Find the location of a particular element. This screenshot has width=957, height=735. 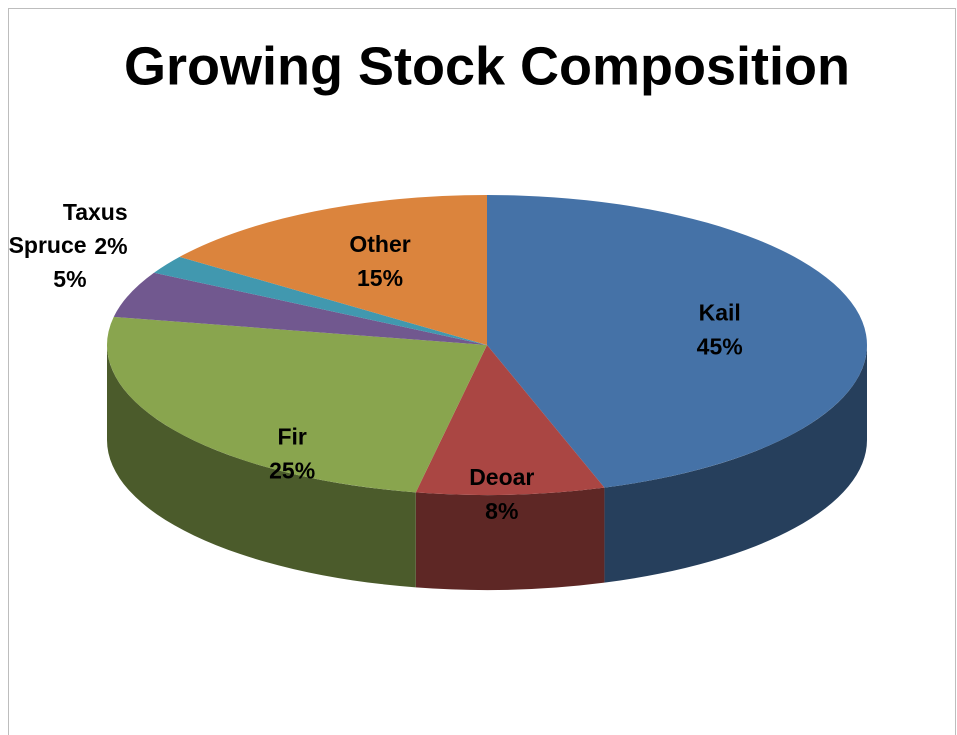

data-label: Other 15% is located at coordinates (379, 261).